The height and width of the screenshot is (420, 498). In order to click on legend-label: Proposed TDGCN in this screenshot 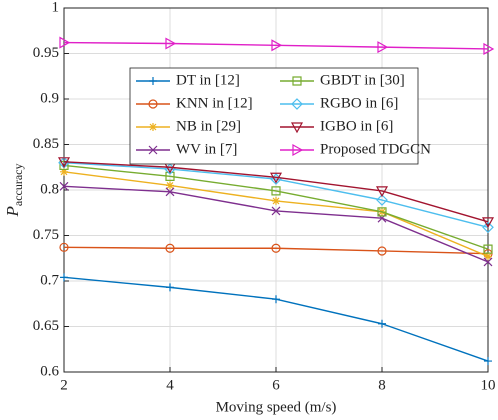, I will do `click(375, 149)`.